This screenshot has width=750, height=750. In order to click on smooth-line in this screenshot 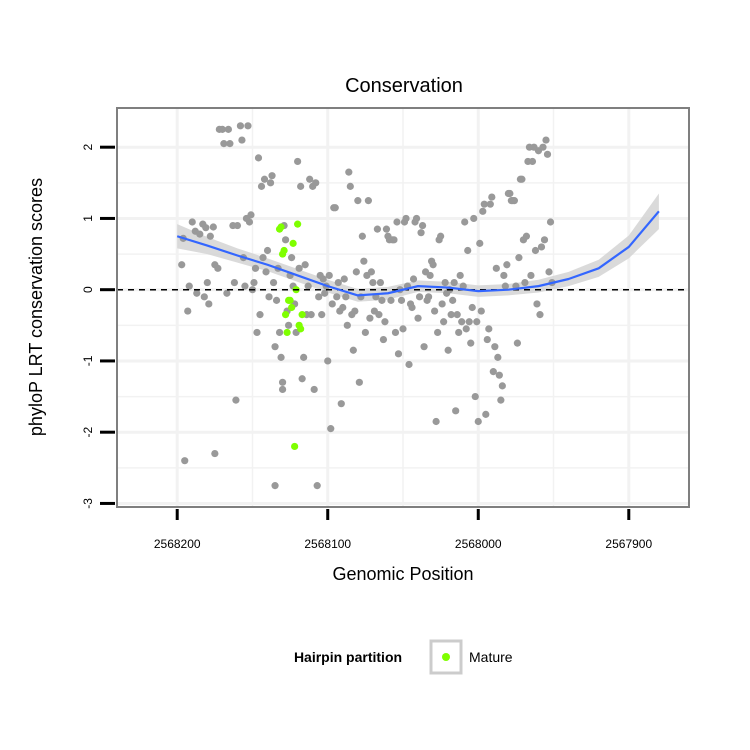, I will do `click(418, 253)`.